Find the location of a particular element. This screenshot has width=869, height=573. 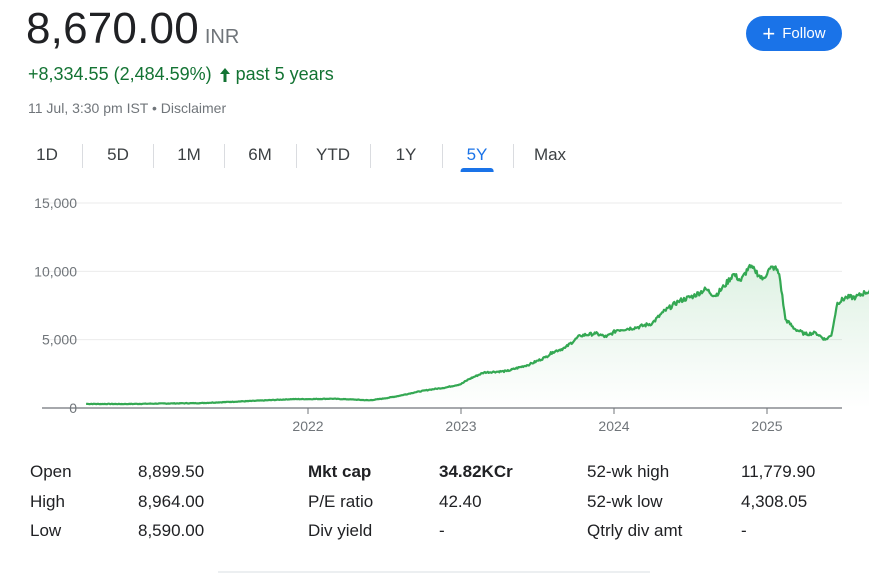

price-change: +8,334.55 (2,484.59%) past 5 years is located at coordinates (181, 74).